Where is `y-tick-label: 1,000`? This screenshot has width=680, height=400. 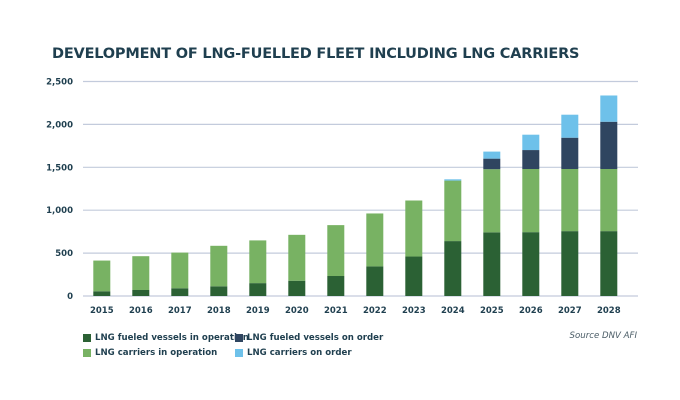 y-tick-label: 1,000 is located at coordinates (59, 211).